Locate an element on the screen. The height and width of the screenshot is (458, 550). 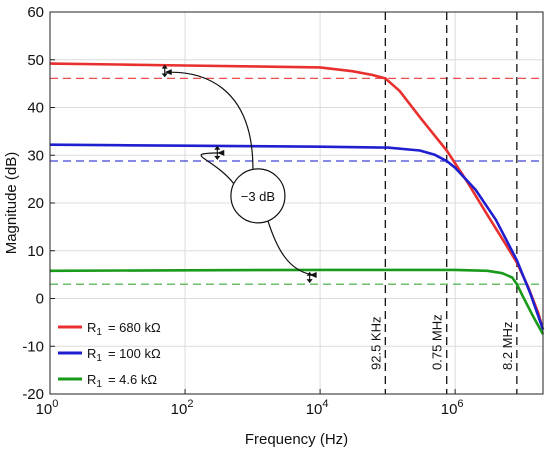
marker-label: 0.75 MHz is located at coordinates (437, 342).